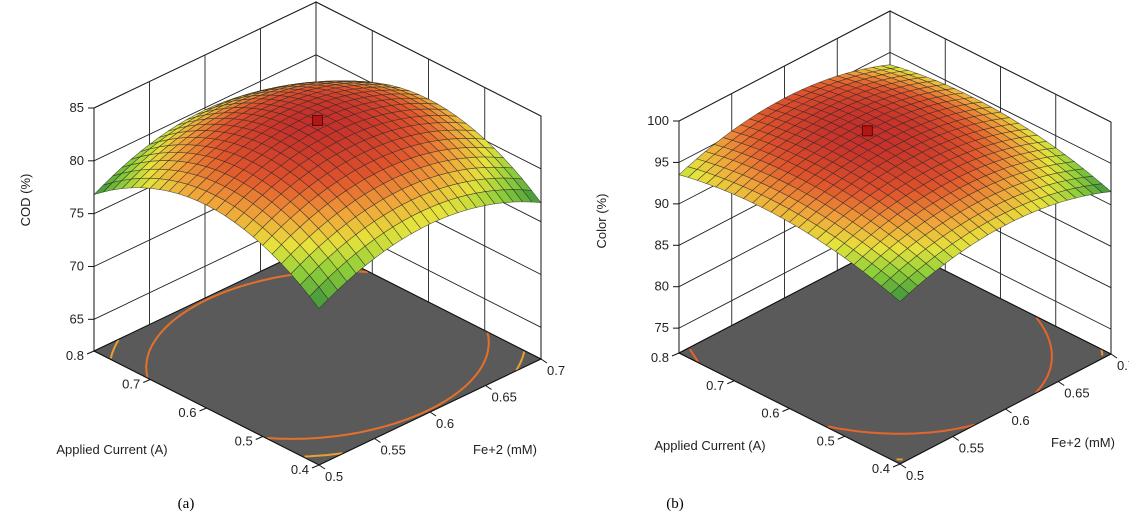 The height and width of the screenshot is (515, 1129). What do you see at coordinates (601, 221) in the screenshot?
I see `panel-b-zlabel: Color (%)` at bounding box center [601, 221].